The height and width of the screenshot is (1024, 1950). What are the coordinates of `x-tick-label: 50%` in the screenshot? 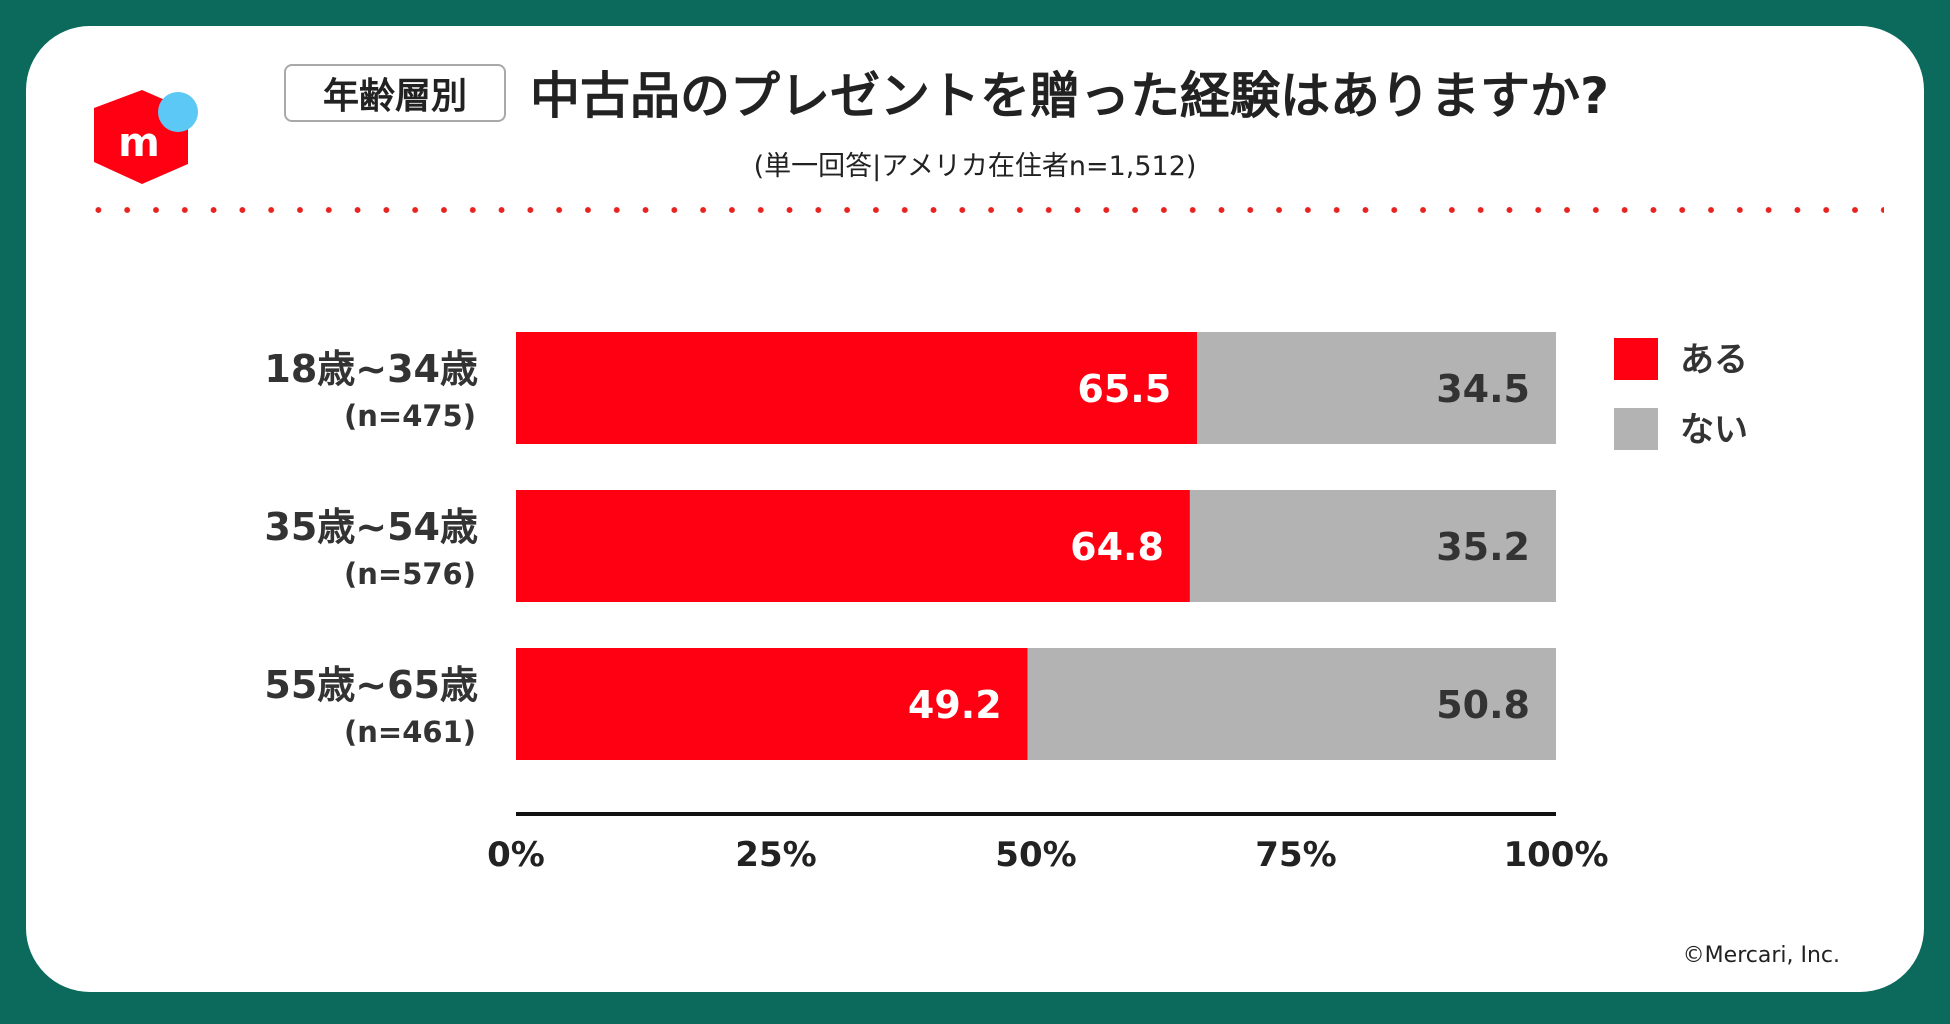 It's located at (1035, 855).